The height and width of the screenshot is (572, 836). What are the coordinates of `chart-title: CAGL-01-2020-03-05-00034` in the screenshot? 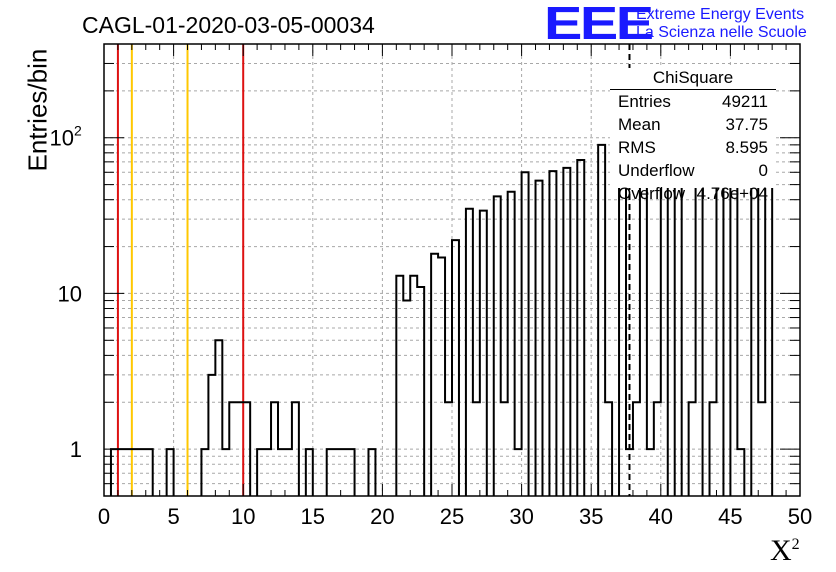 It's located at (228, 25).